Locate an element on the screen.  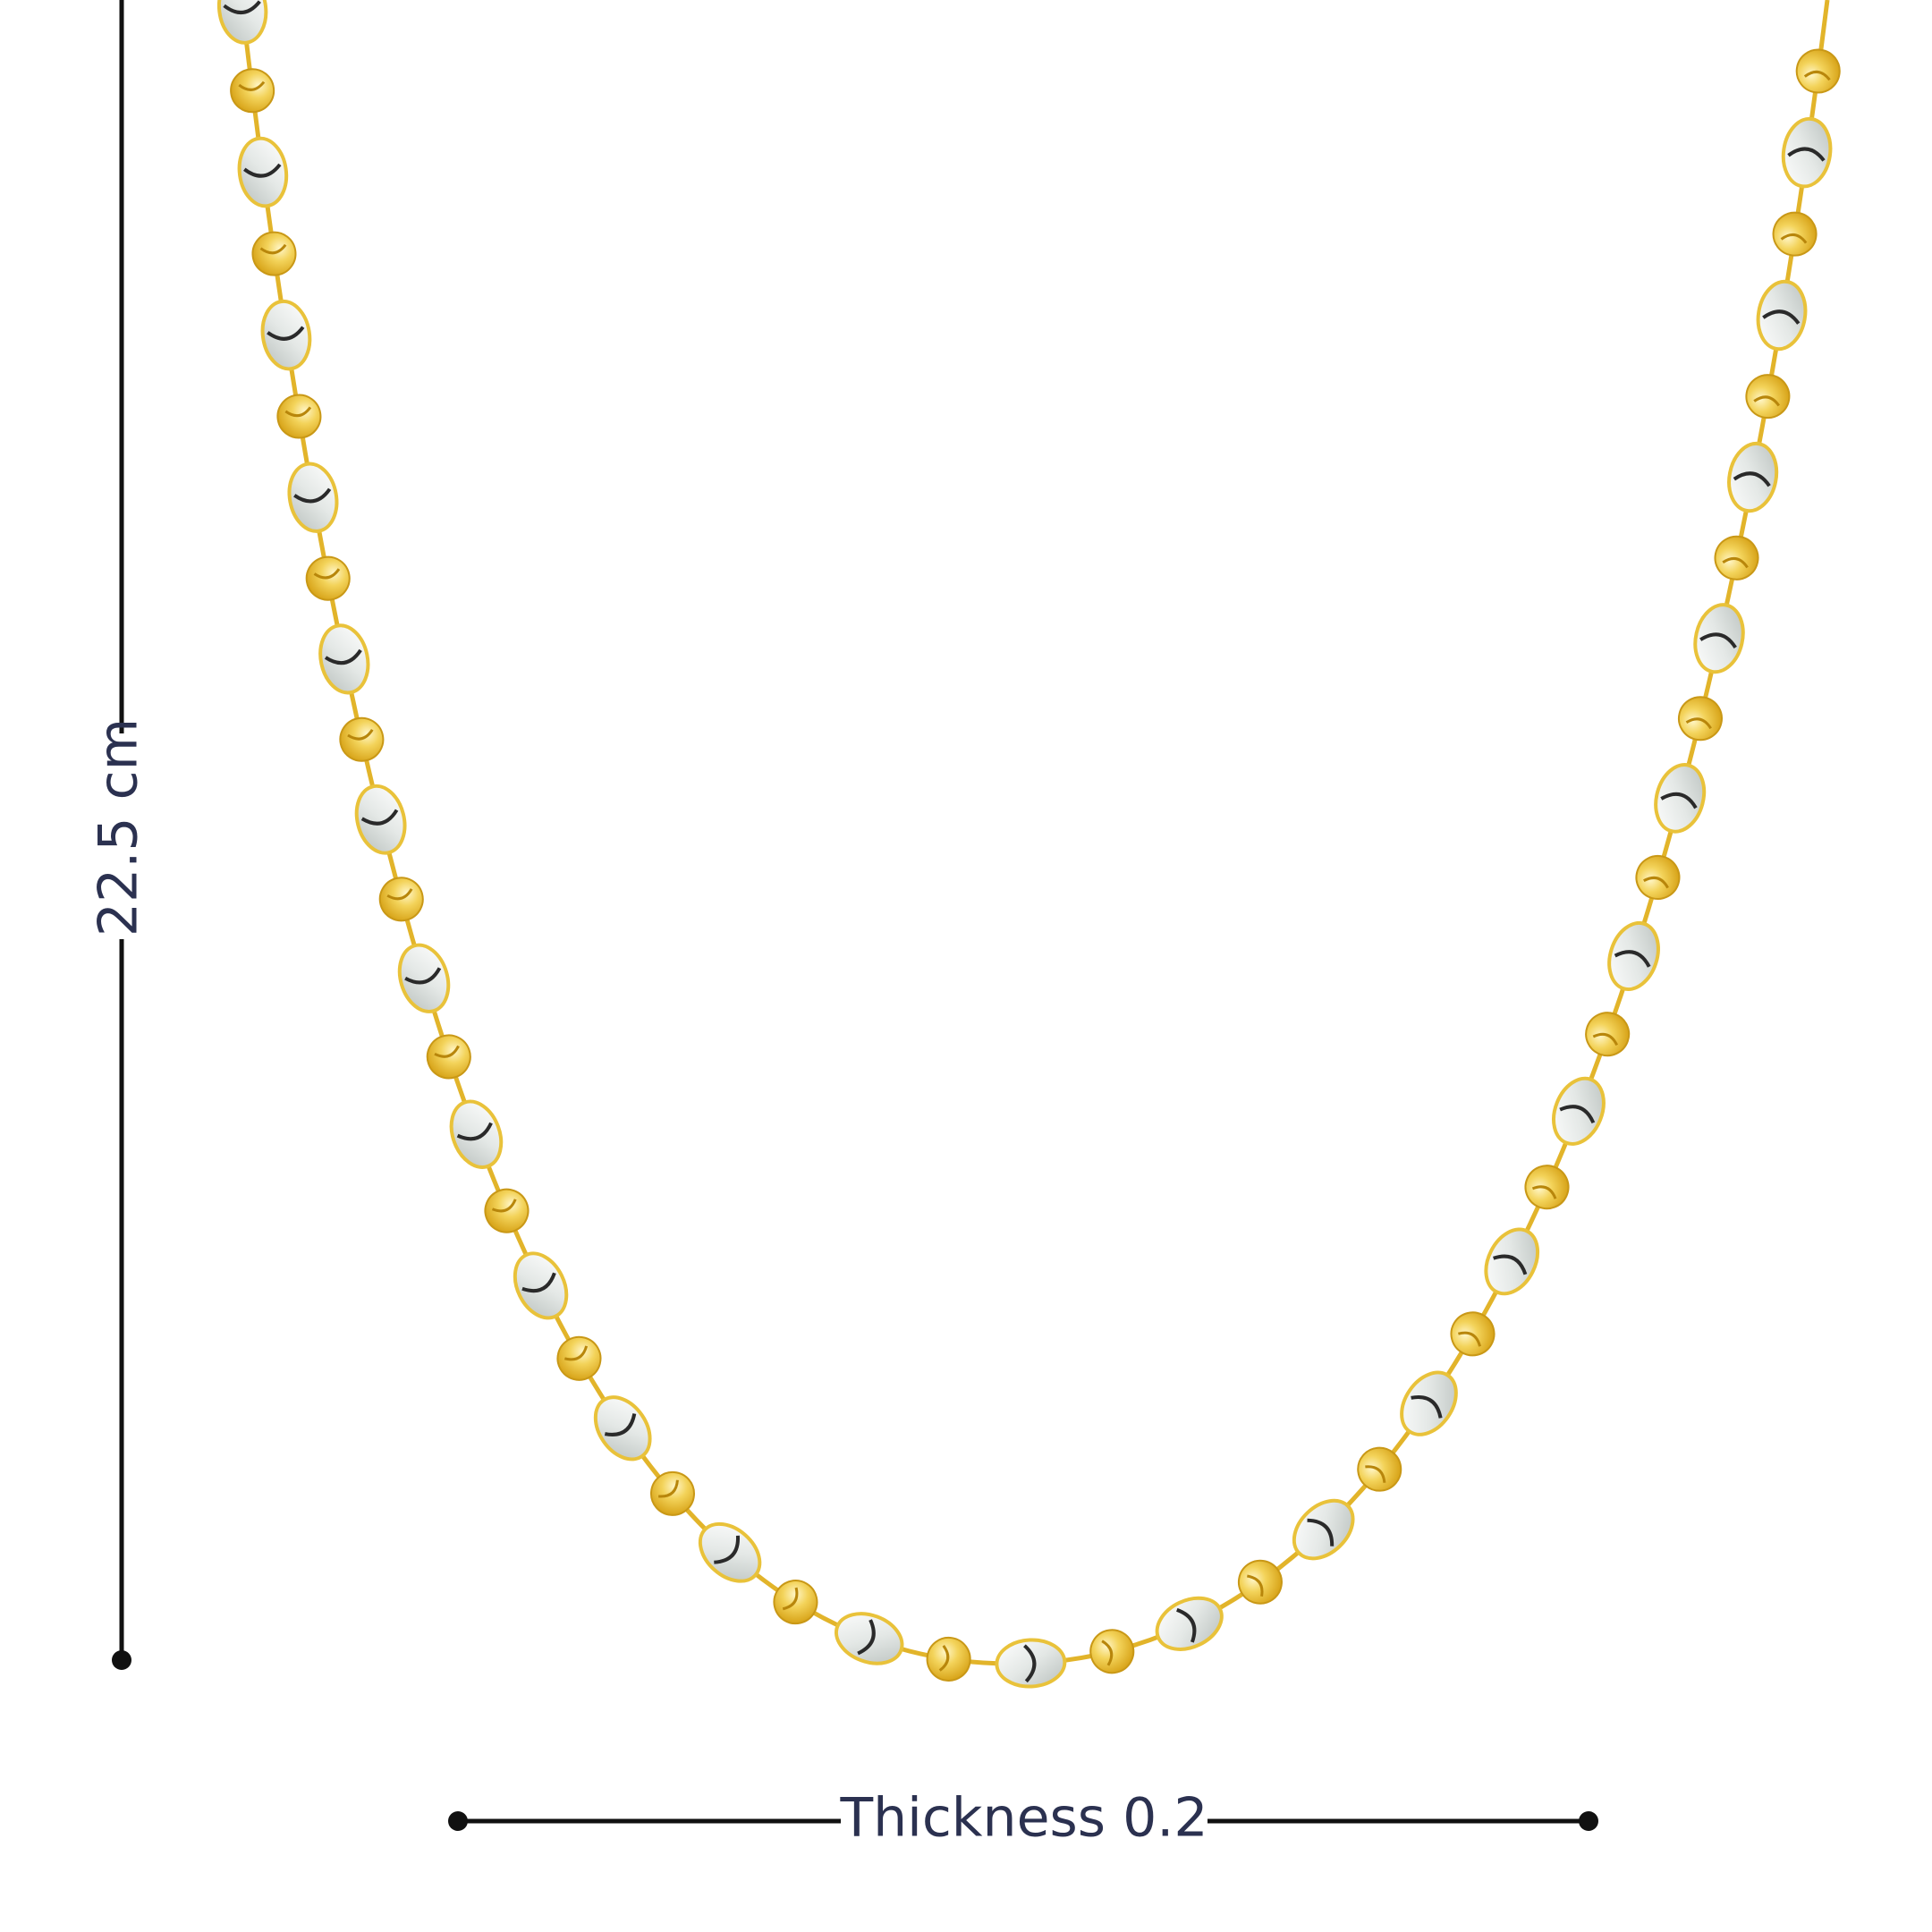
thickness-dimension: Thickness 0.2 is located at coordinates (1023, 1818).